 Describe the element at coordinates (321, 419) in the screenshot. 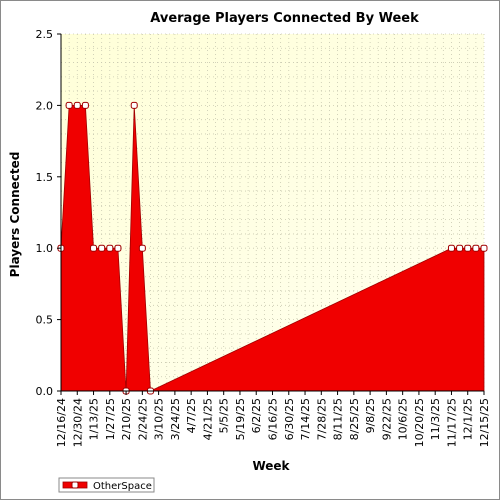

I see `x-tick-label: 7/28/25` at that location.